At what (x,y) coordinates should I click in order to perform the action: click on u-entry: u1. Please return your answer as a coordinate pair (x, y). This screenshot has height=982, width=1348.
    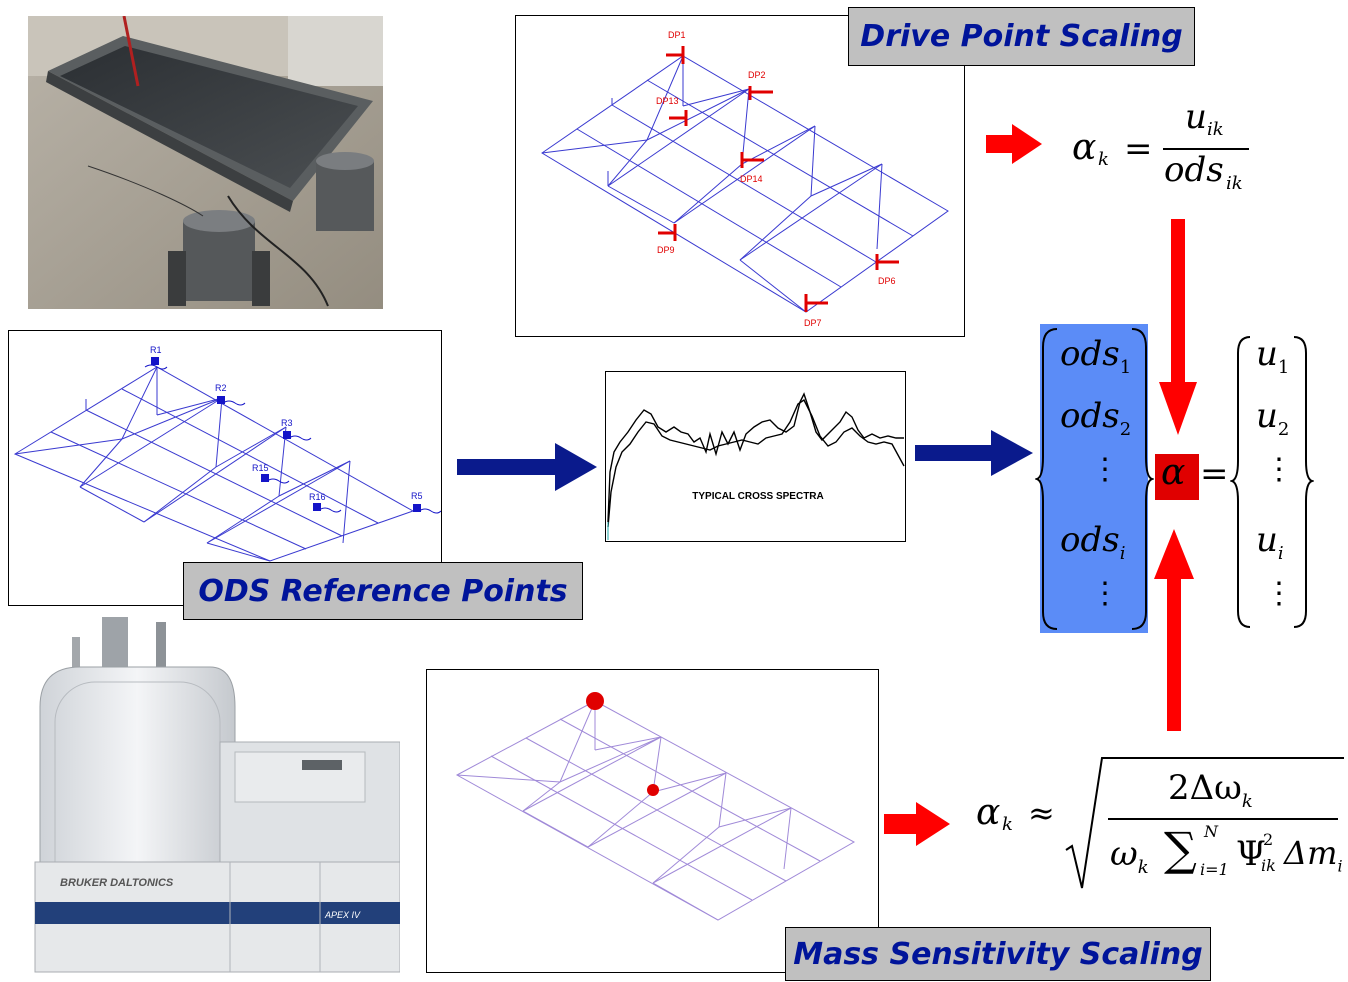
    Looking at the image, I should click on (1273, 356).